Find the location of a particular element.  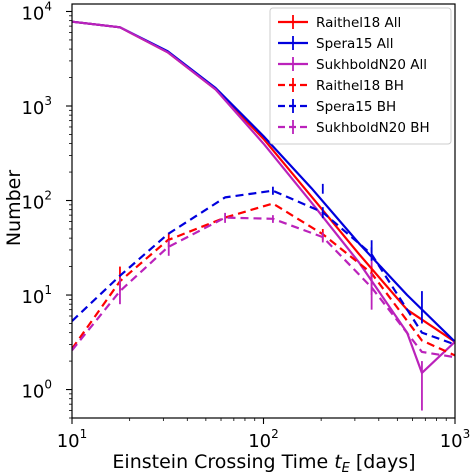

x-axis-label-subscript: E is located at coordinates (346, 468).